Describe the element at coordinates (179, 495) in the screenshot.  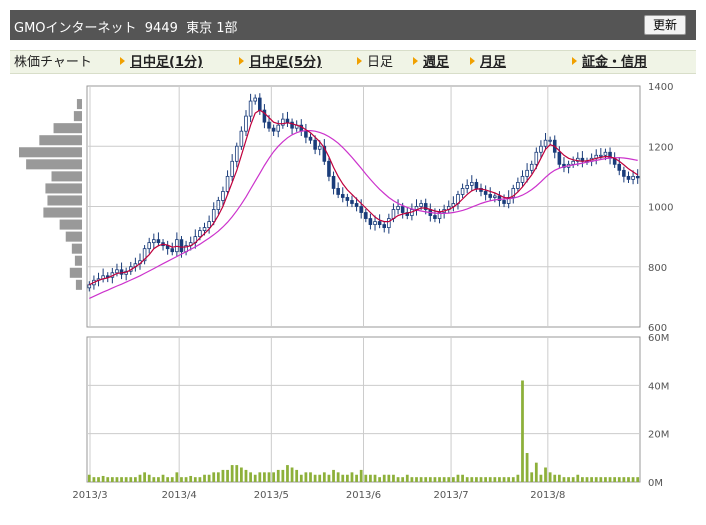
I see `date-tick-label: 2013/4` at that location.